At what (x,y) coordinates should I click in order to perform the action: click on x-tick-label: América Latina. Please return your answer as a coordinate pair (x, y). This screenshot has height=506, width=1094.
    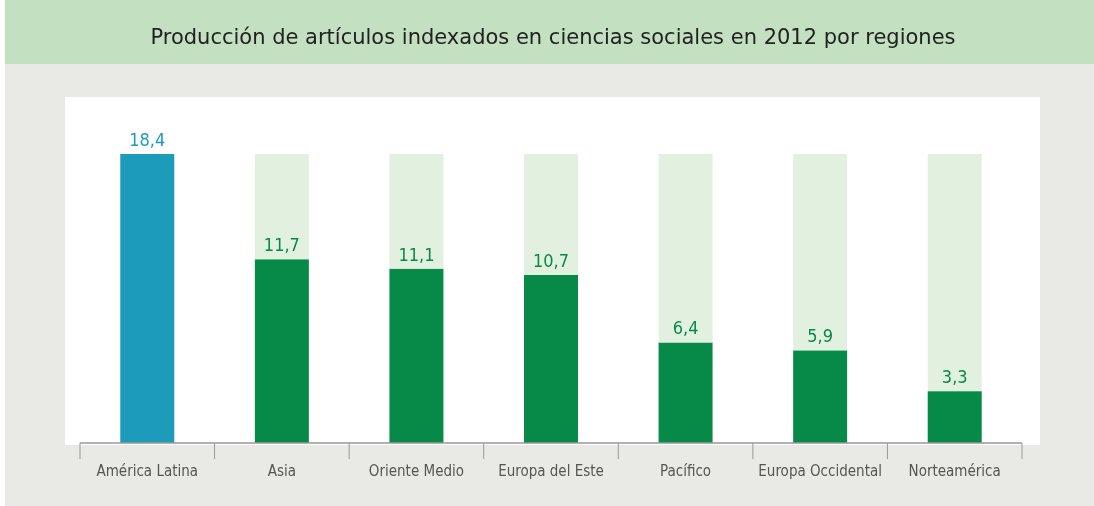
    Looking at the image, I should click on (147, 471).